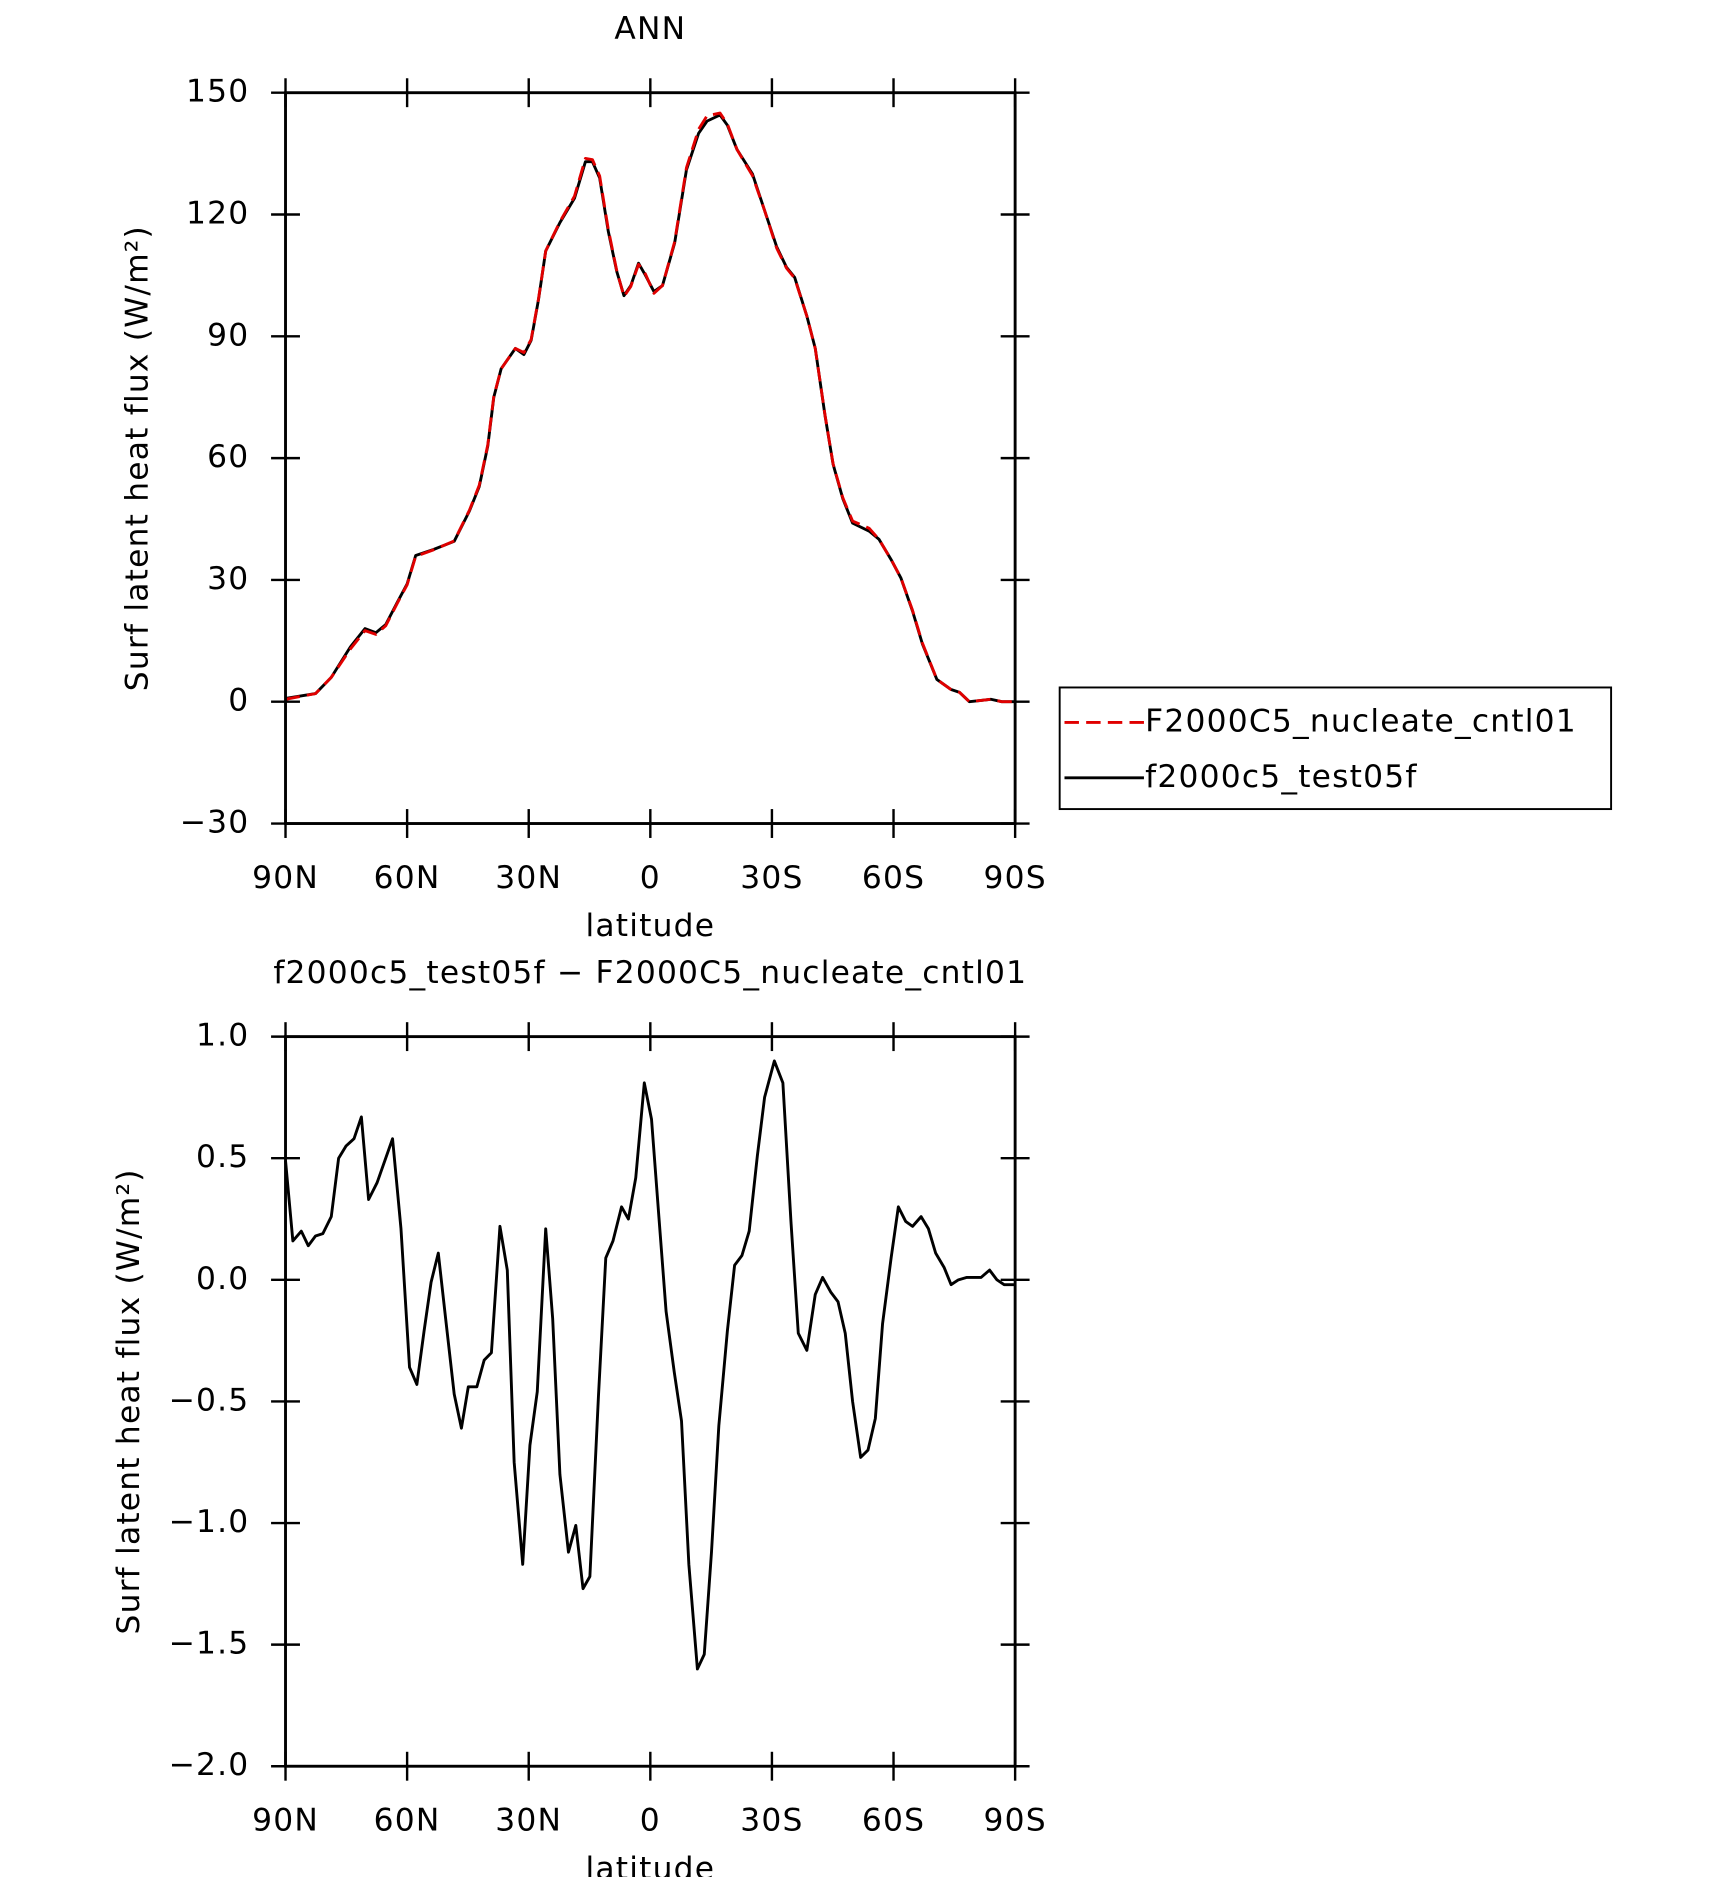 The height and width of the screenshot is (1877, 1710). Describe the element at coordinates (228, 457) in the screenshot. I see `y-tick-label: 60` at that location.